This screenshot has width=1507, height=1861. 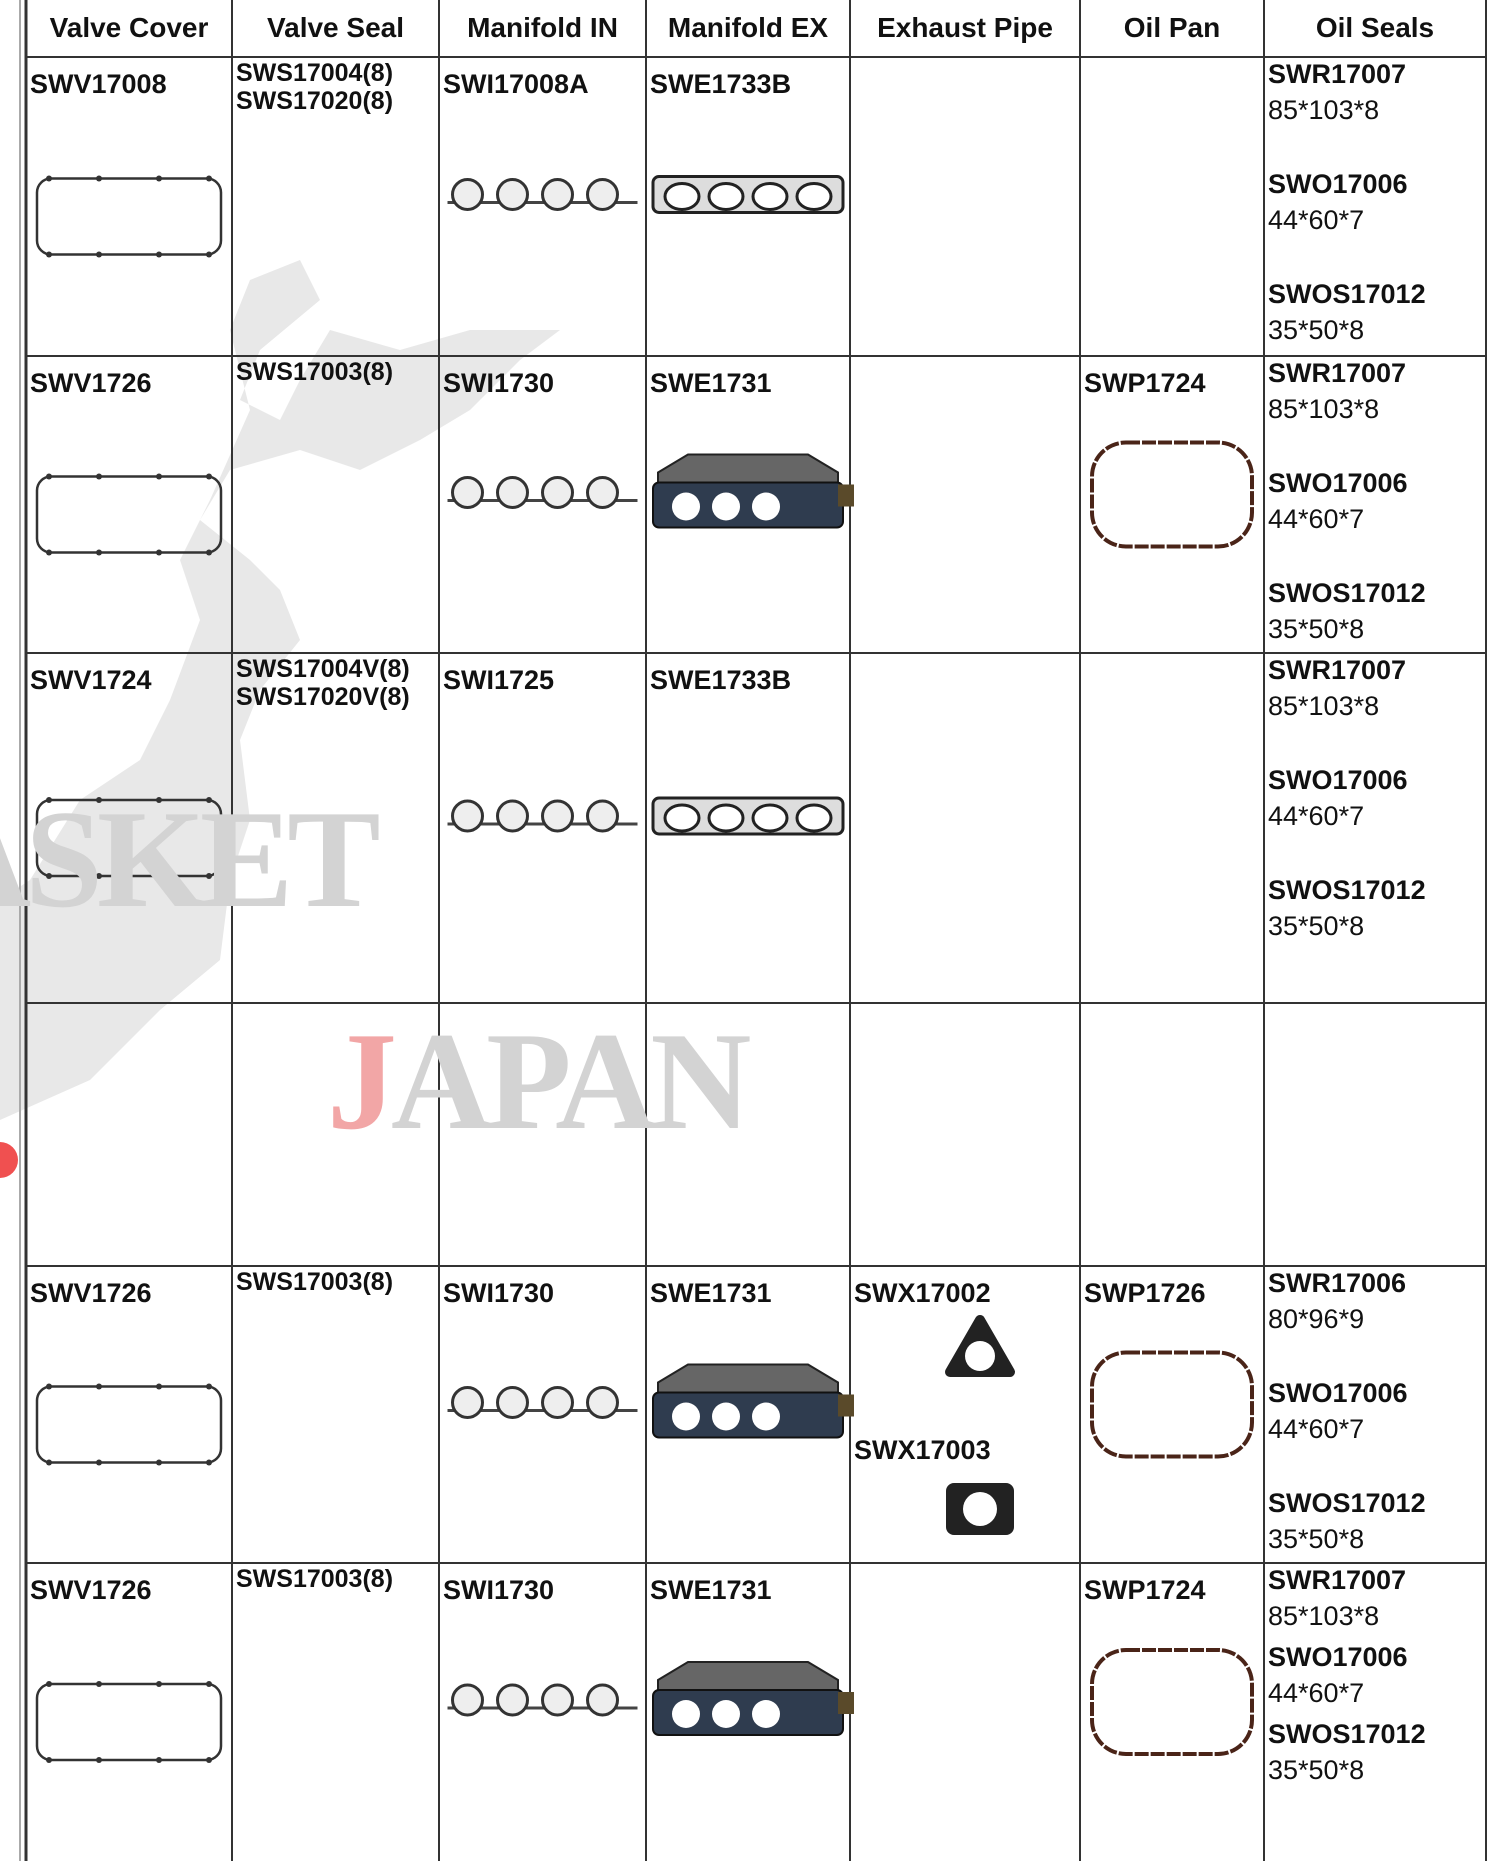 What do you see at coordinates (1145, 1590) in the screenshot?
I see `part-code: SWP1724` at bounding box center [1145, 1590].